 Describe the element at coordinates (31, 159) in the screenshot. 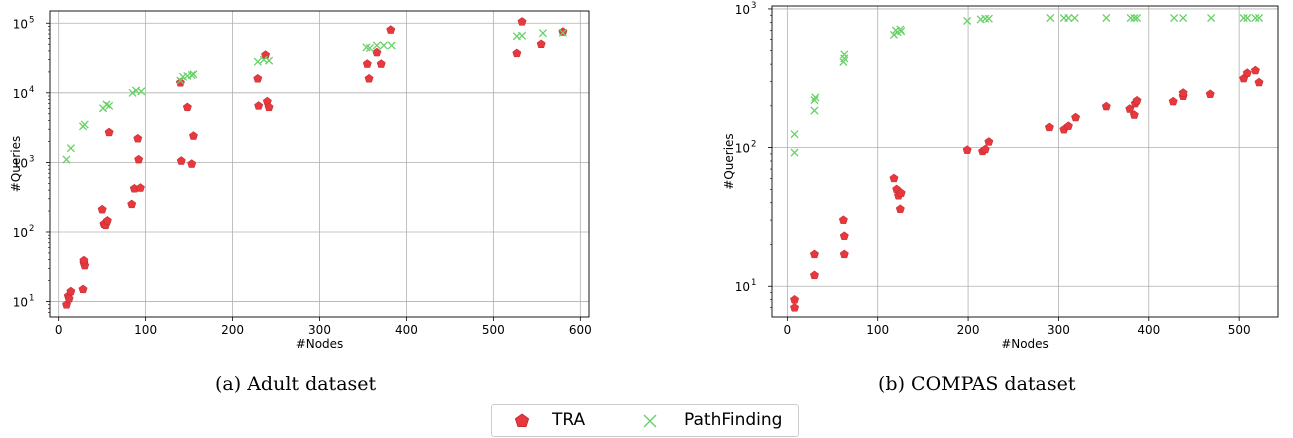

I see `y-tick-exponent: 3` at that location.